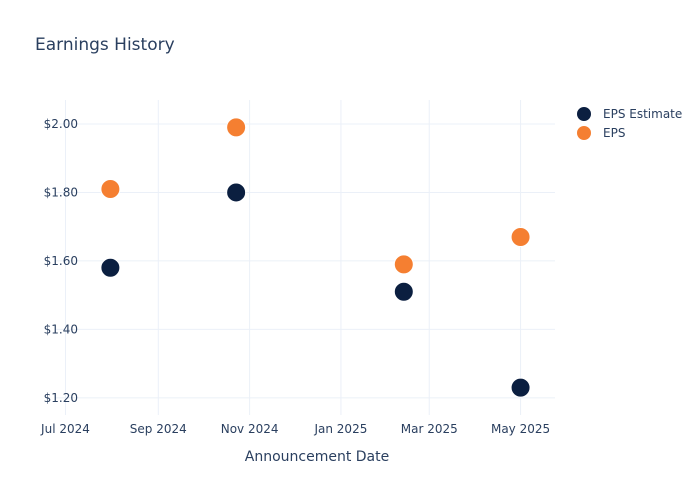 The height and width of the screenshot is (504, 700). I want to click on legend-label: EPS, so click(614, 133).